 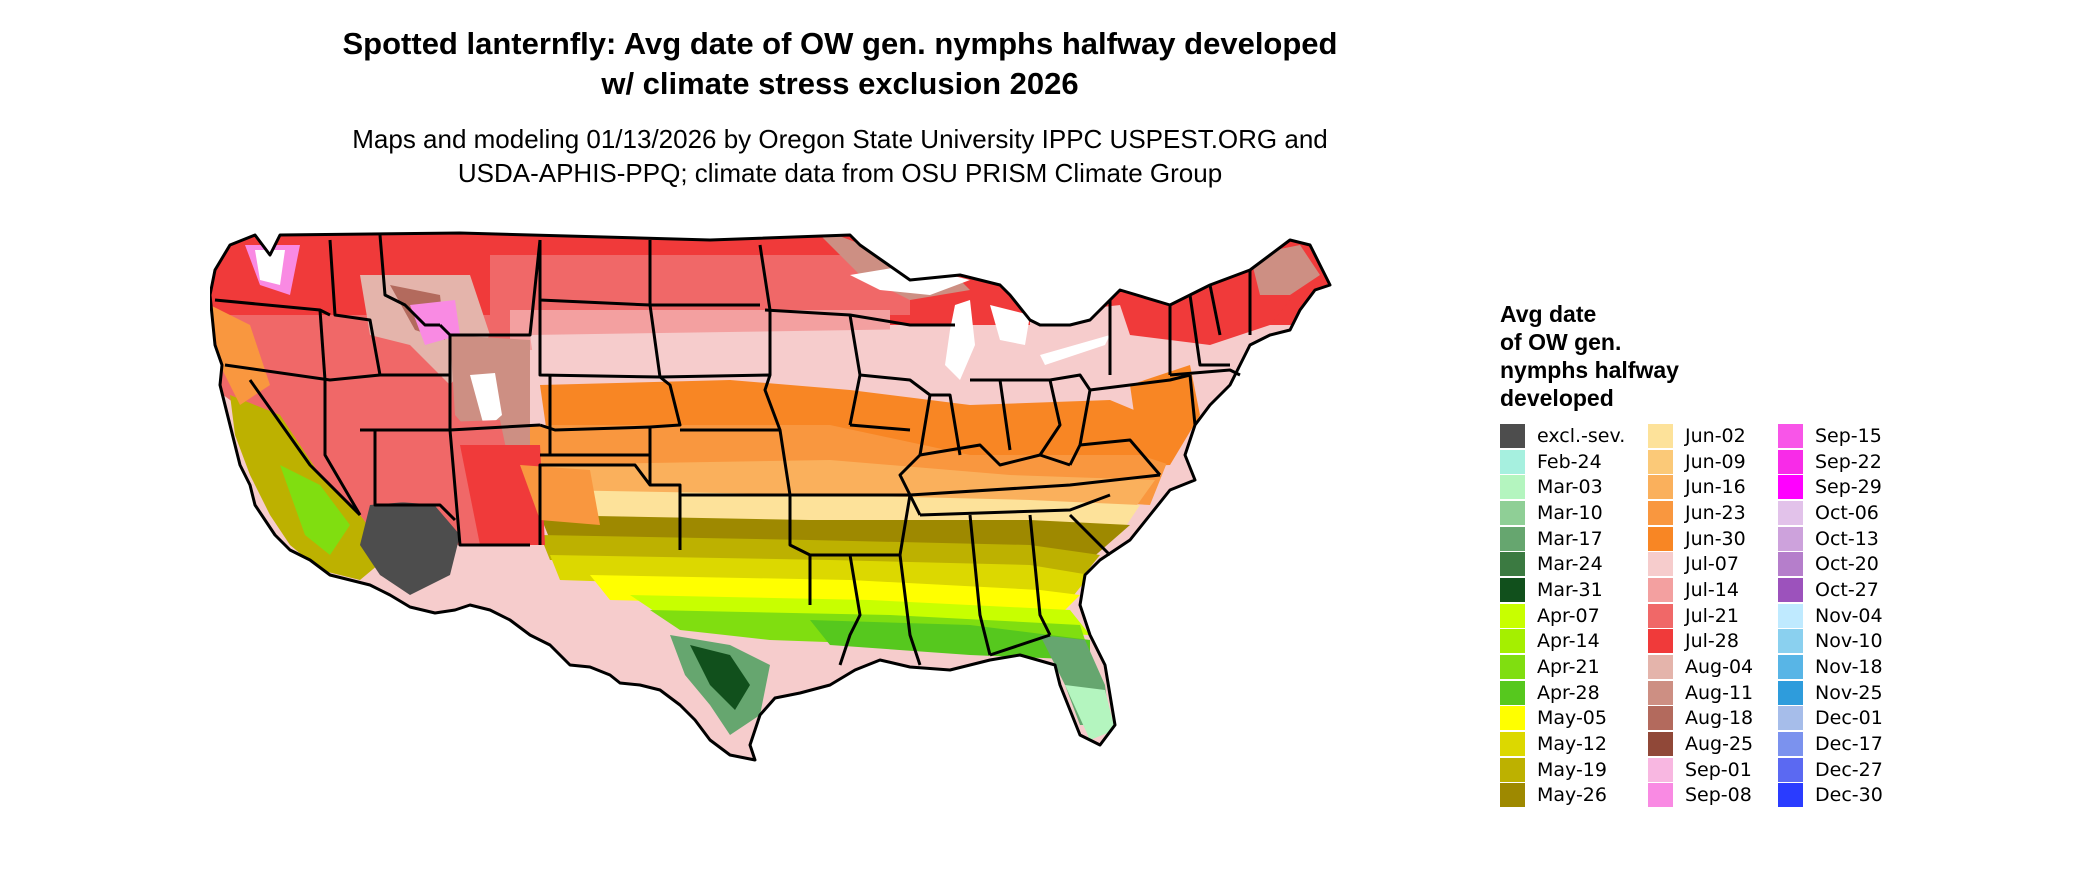 What do you see at coordinates (1562, 693) in the screenshot?
I see `legend-entry: Apr-28` at bounding box center [1562, 693].